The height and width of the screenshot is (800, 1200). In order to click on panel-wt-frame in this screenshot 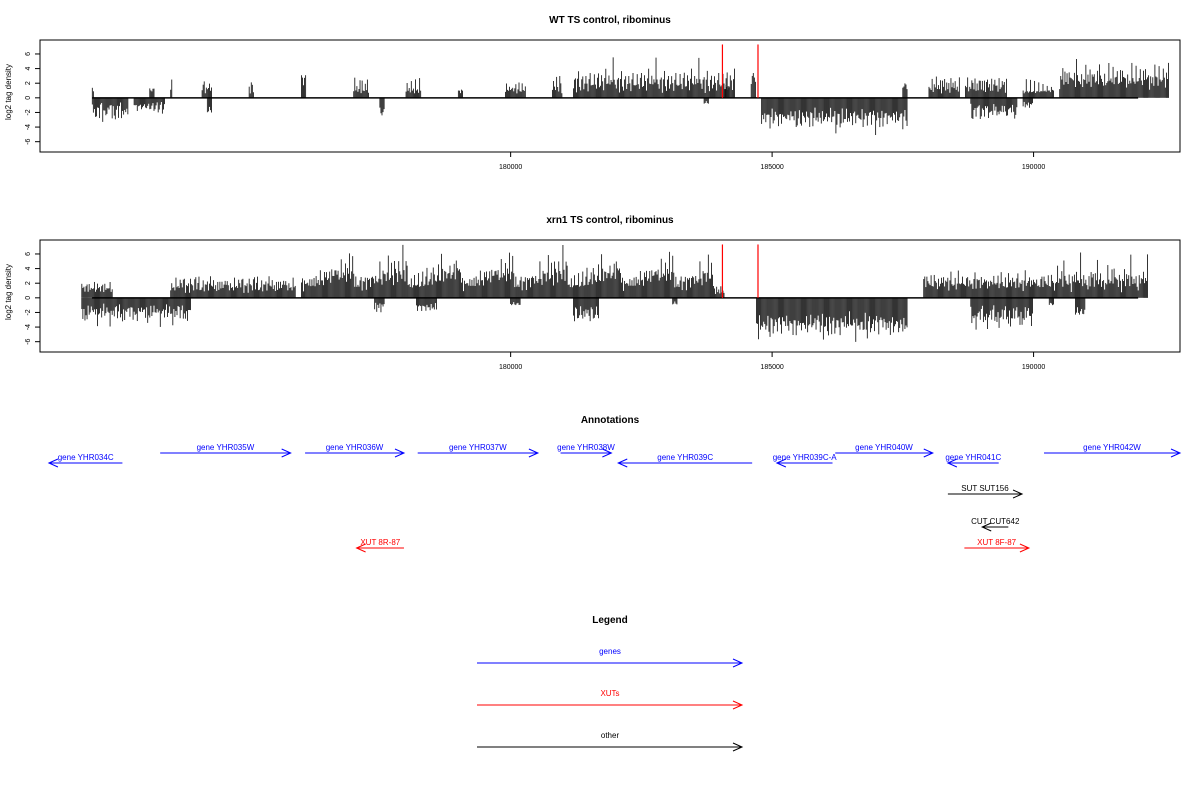, I will do `click(610, 96)`.